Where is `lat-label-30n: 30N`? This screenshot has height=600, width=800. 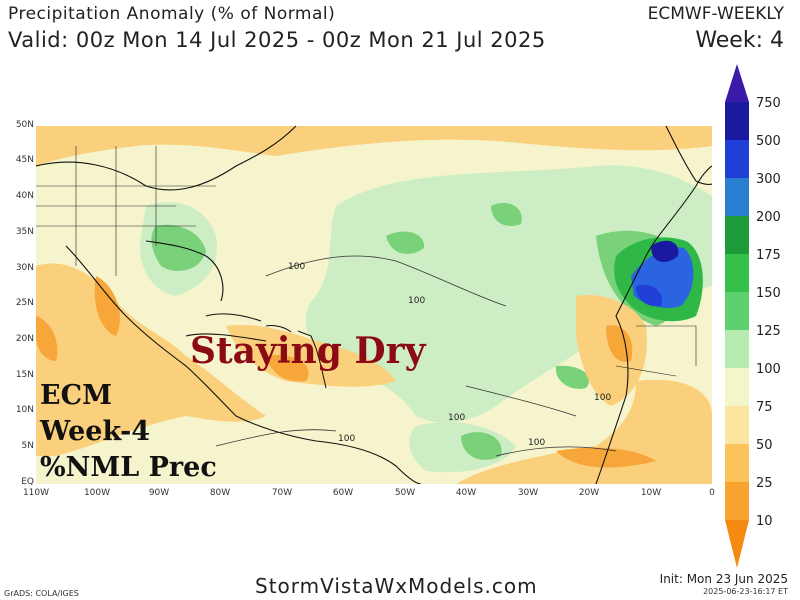
lat-label-30n: 30N is located at coordinates (24, 268).